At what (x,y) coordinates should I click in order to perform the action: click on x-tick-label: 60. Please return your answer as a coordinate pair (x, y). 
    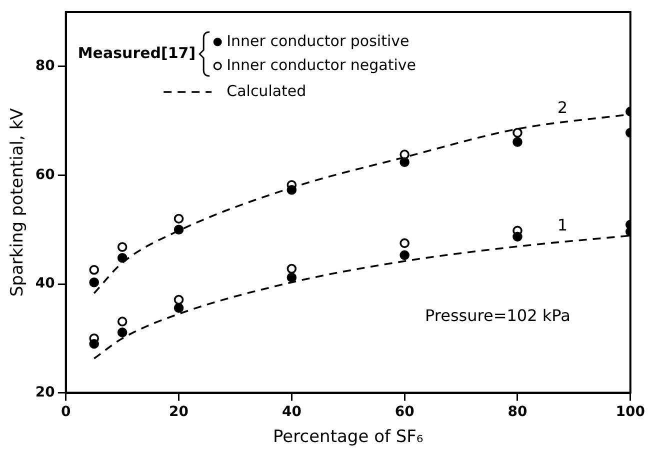
    Looking at the image, I should click on (404, 412).